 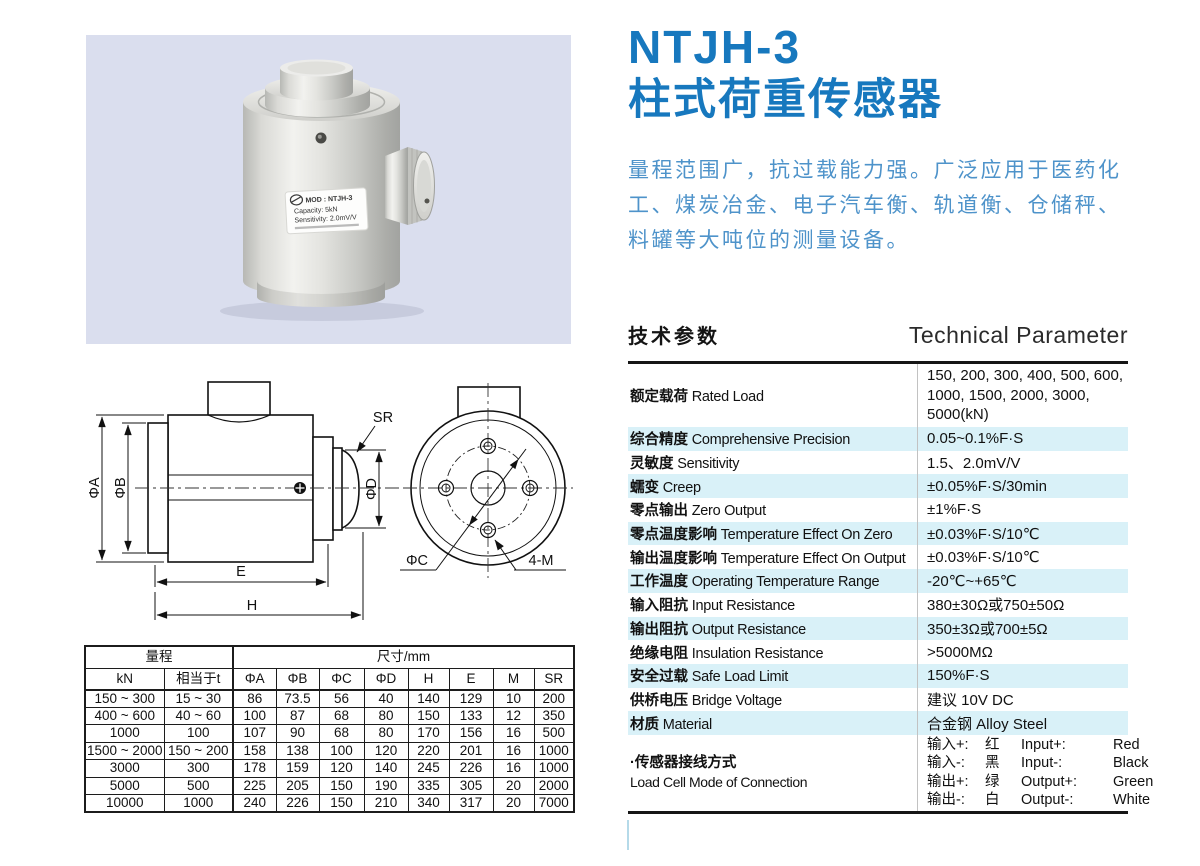 What do you see at coordinates (471, 786) in the screenshot?
I see `dim-cell: 305` at bounding box center [471, 786].